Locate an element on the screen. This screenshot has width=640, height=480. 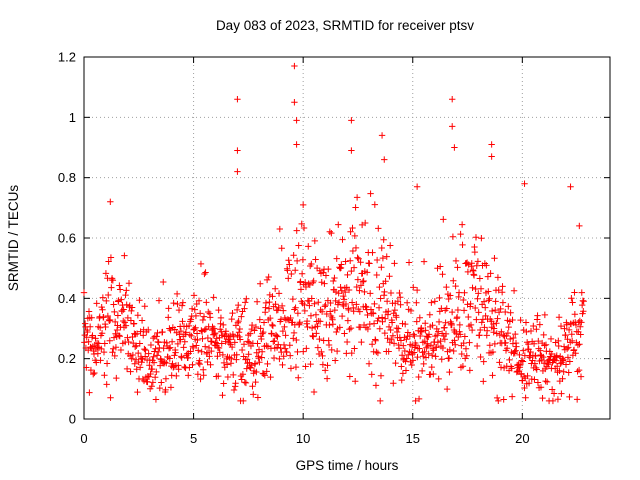
x-tick-labels: 0 5 10 15 20 is located at coordinates (304, 438).